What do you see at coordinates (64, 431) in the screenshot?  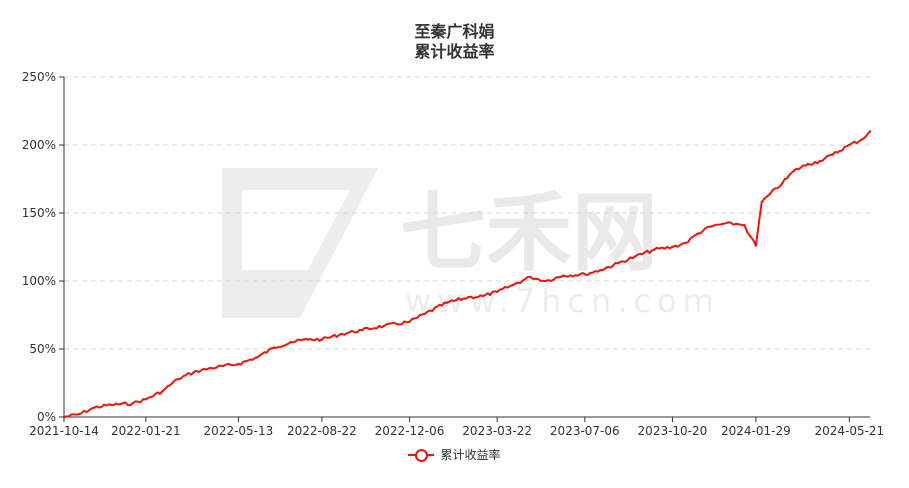 I see `x-tick-label: 2021-10-14` at bounding box center [64, 431].